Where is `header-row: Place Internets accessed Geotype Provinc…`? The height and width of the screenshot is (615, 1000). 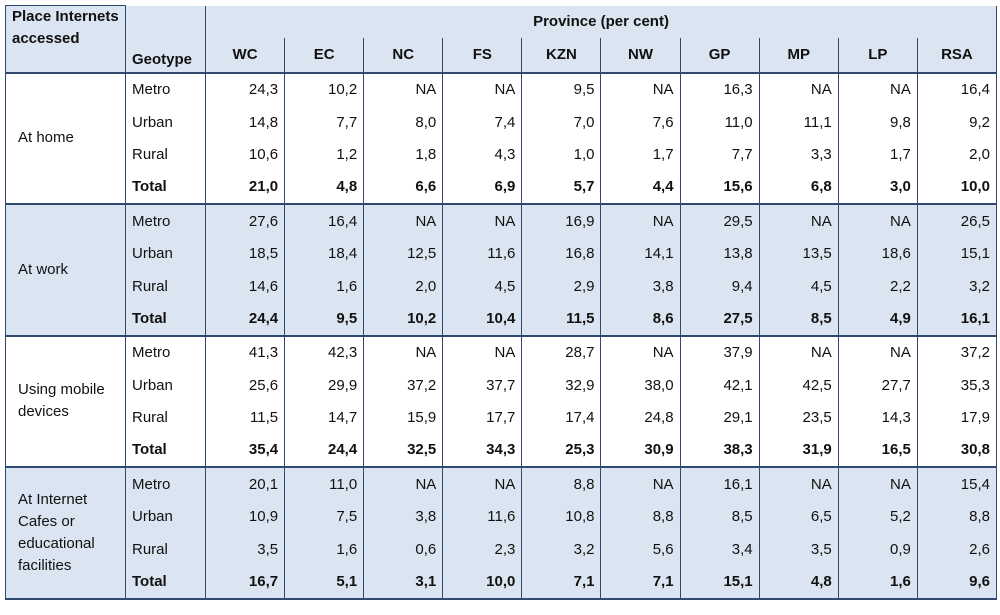 header-row: Place Internets accessed Geotype Provinc… is located at coordinates (501, 39).